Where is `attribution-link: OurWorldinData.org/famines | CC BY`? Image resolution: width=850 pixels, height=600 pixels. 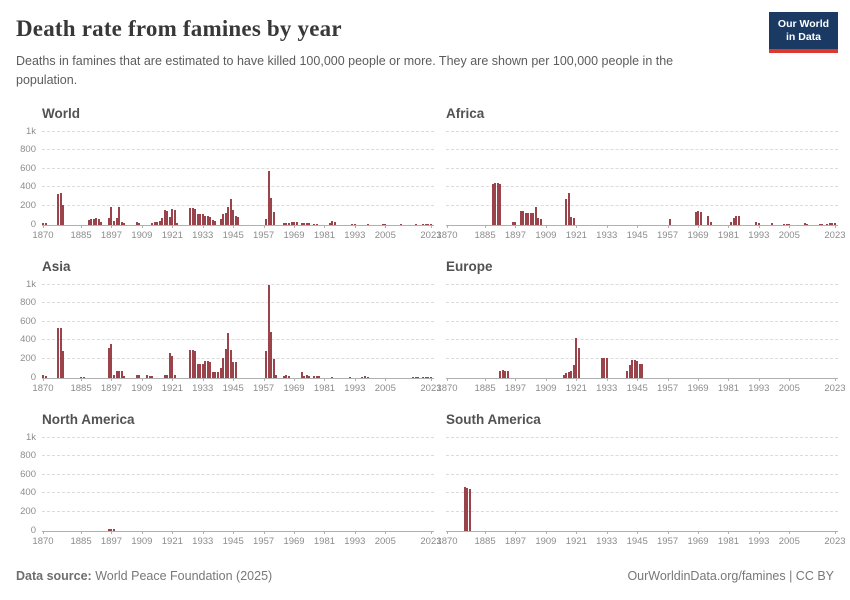 attribution-link: OurWorldinData.org/famines | CC BY is located at coordinates (730, 575).